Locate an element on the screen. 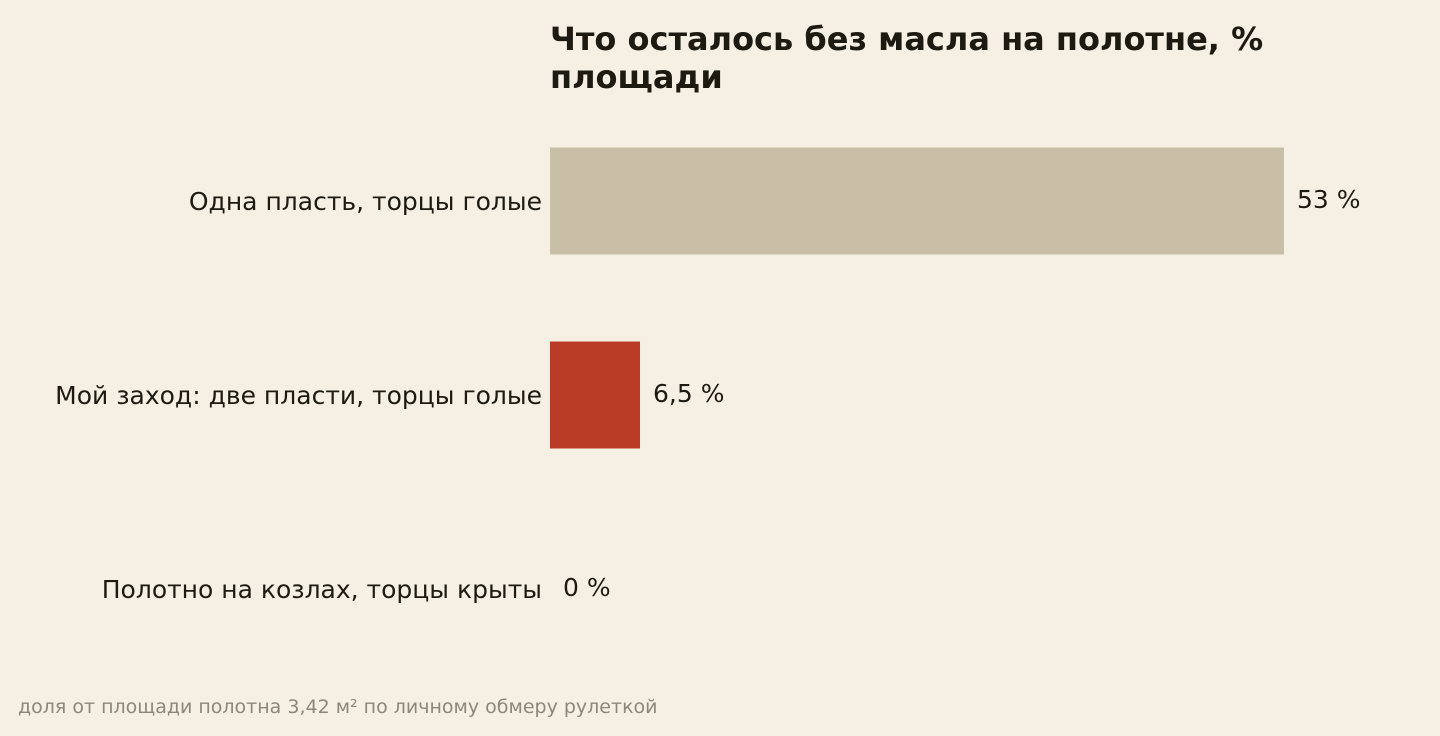  category-label: Одна пласть, торцы голые is located at coordinates (365, 201).